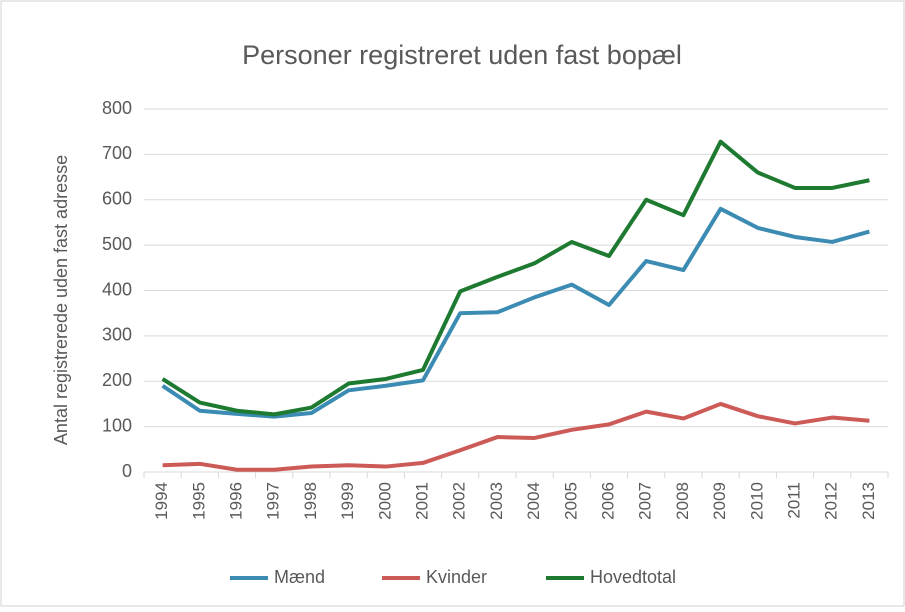 The height and width of the screenshot is (612, 905). What do you see at coordinates (459, 501) in the screenshot?
I see `x-tick-label: 2002` at bounding box center [459, 501].